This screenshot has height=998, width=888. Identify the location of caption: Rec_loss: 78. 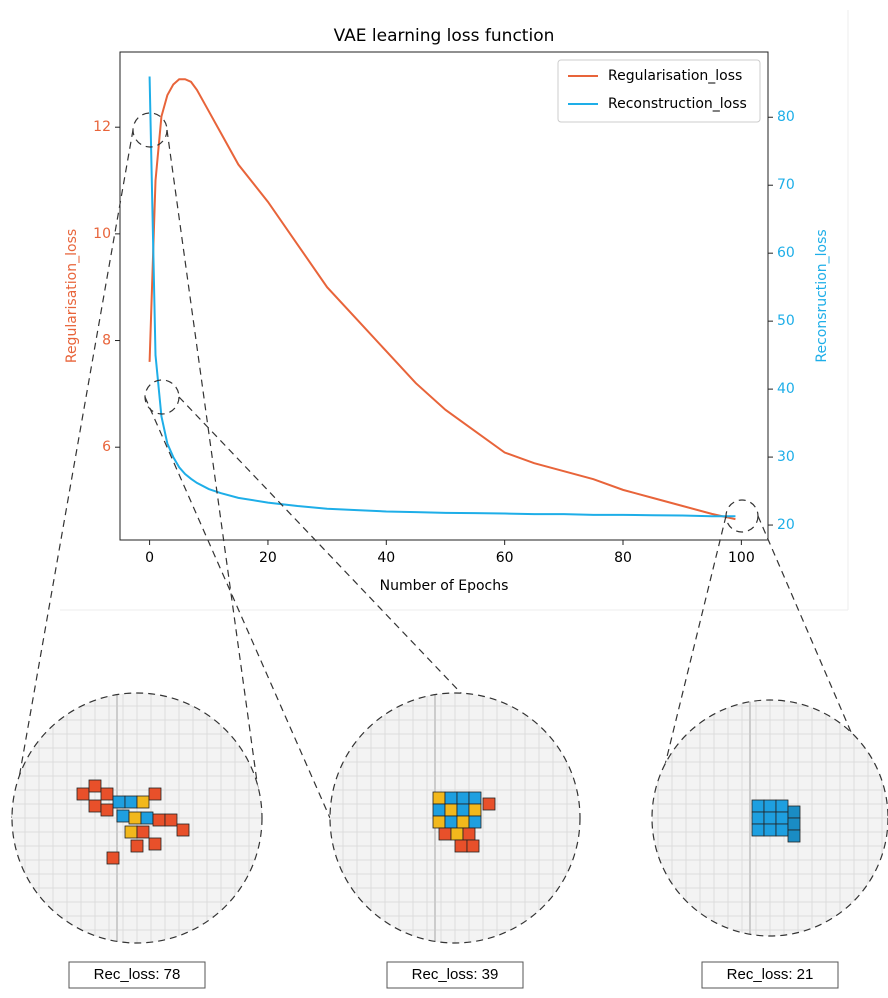
(137, 974).